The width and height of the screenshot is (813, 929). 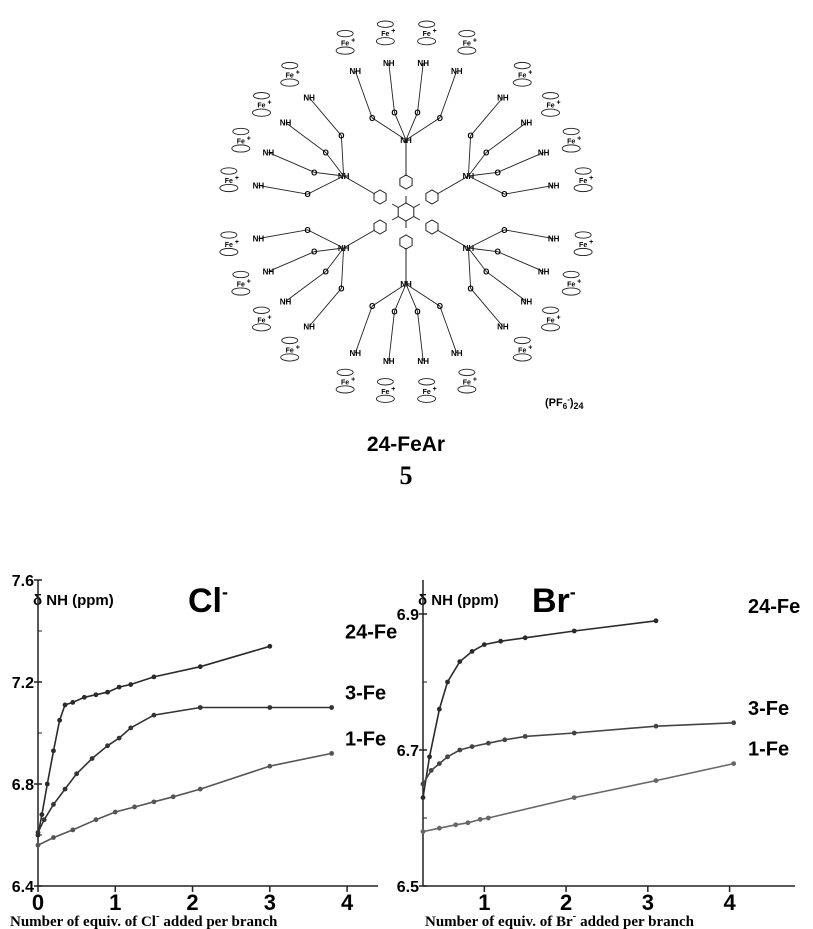 What do you see at coordinates (406, 475) in the screenshot?
I see `compound-number: 5` at bounding box center [406, 475].